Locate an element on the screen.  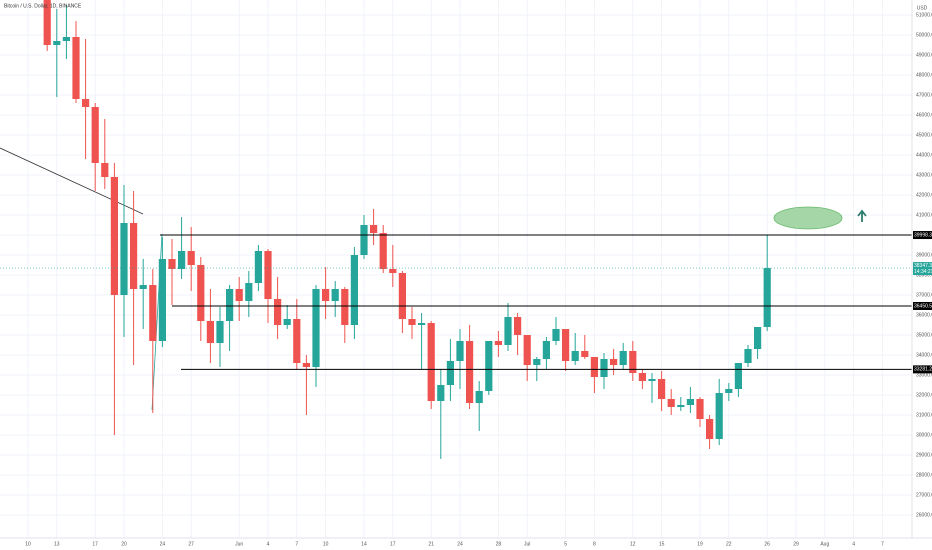
target-ellipse is located at coordinates (808, 218).